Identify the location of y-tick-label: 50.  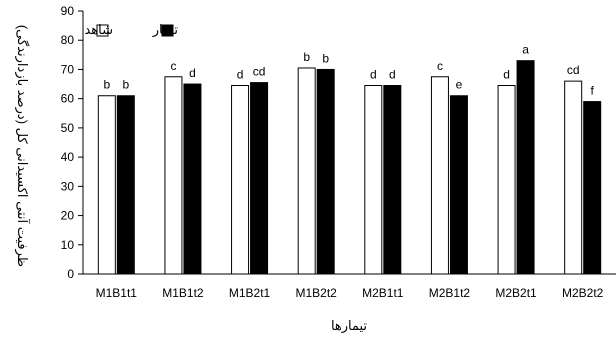
(68, 128).